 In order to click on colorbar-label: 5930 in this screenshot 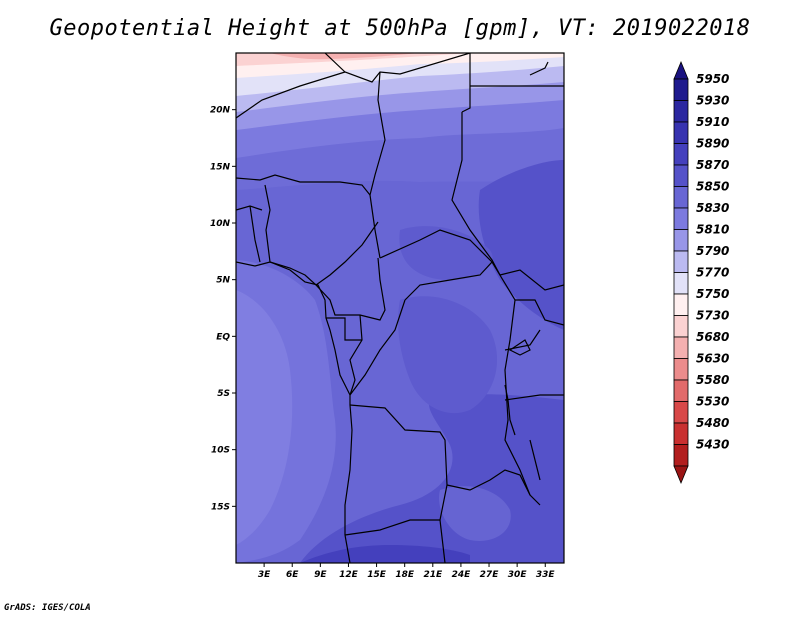, I will do `click(712, 101)`.